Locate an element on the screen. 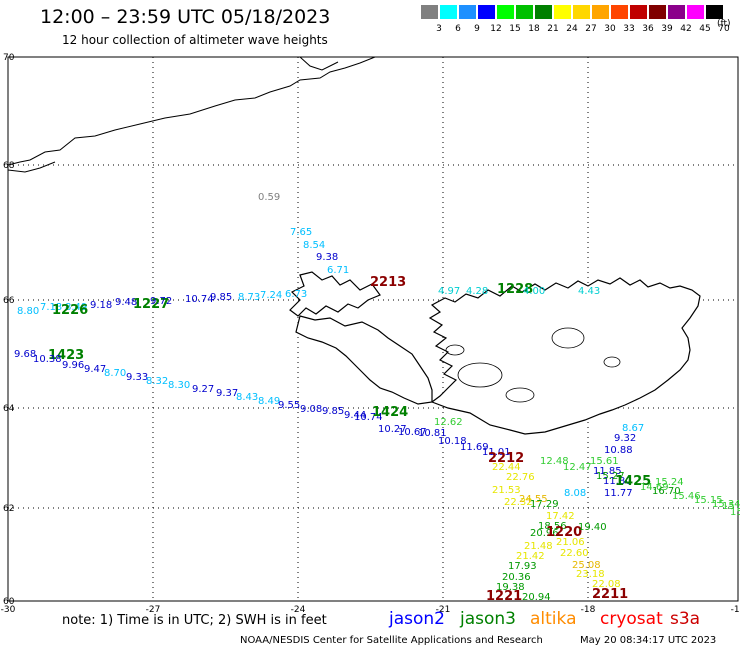 The height and width of the screenshot is (650, 740). legend-label: 42 is located at coordinates (686, 29).